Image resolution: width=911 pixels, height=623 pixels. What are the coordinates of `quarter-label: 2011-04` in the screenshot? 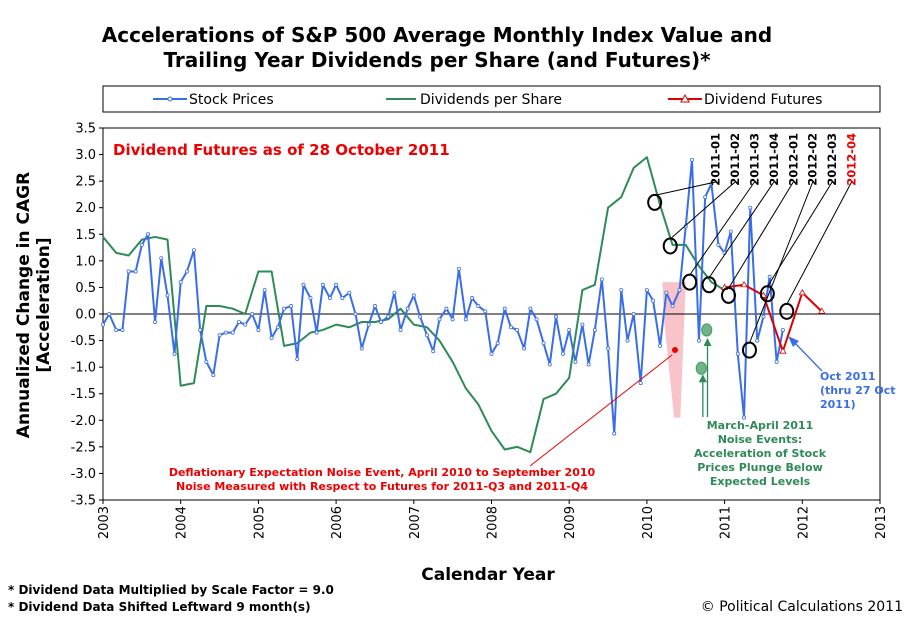 It's located at (774, 159).